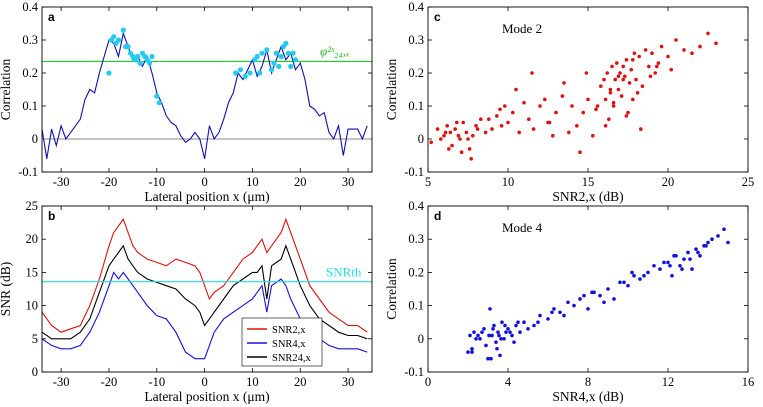 This screenshot has height=407, width=763. Describe the element at coordinates (35, 339) in the screenshot. I see `y-tick-label: 5` at that location.